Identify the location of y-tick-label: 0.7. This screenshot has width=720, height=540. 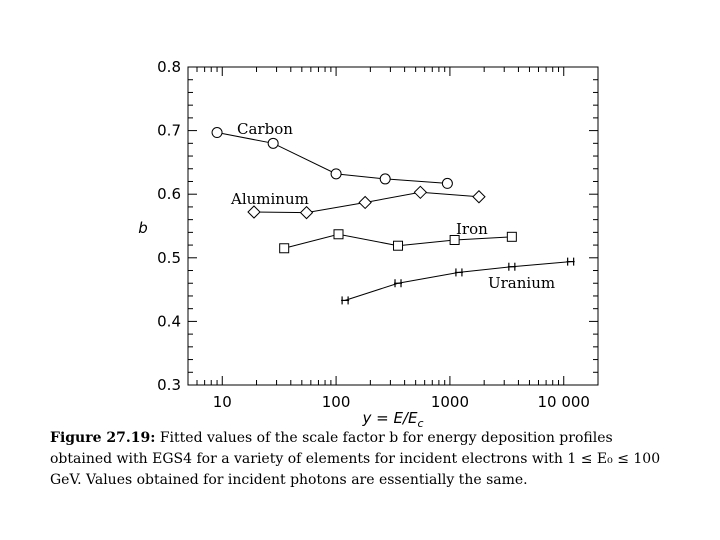
(169, 131).